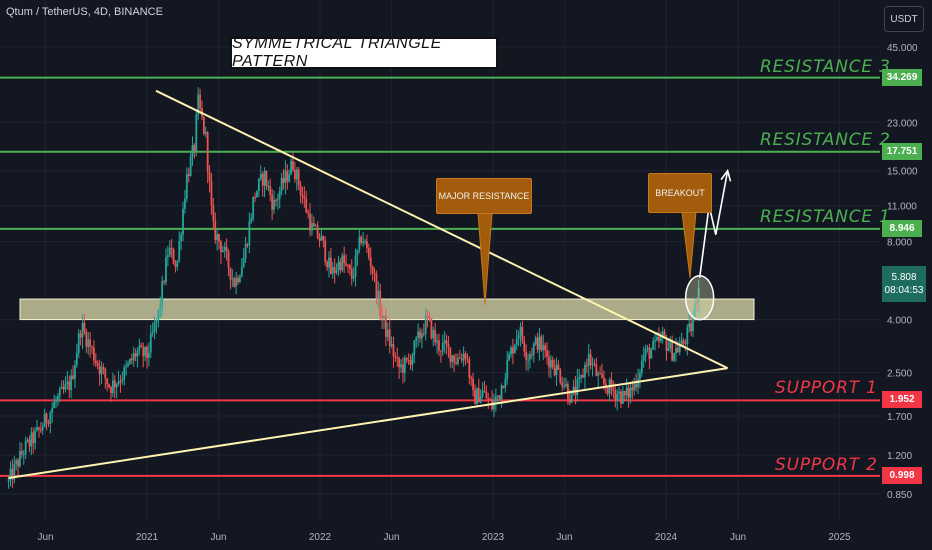 Image resolution: width=932 pixels, height=550 pixels. Describe the element at coordinates (902, 475) in the screenshot. I see `support-2-price-tag: 0.998` at that location.